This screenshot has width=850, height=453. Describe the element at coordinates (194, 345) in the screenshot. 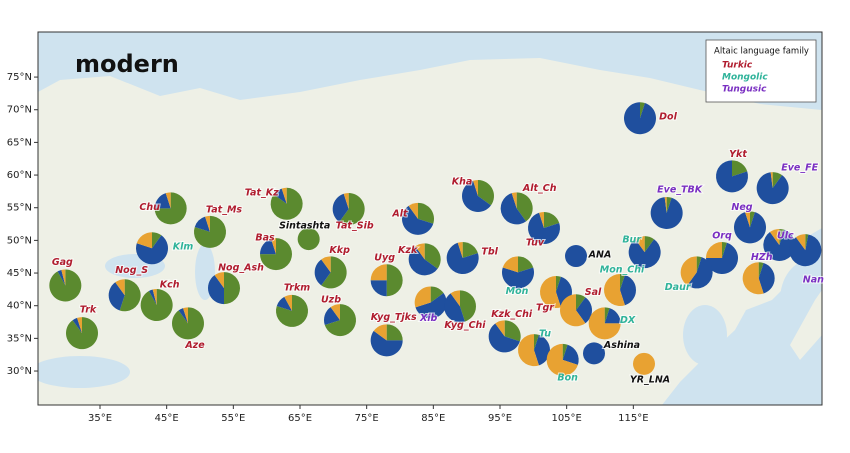

I see `population-label: Aze` at that location.